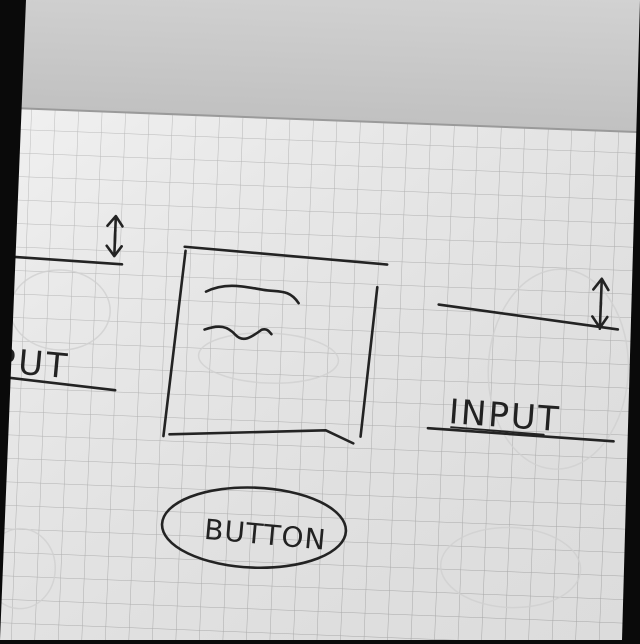 The image size is (640, 644). Describe the element at coordinates (631, 320) in the screenshot. I see `photo-border-right` at that location.